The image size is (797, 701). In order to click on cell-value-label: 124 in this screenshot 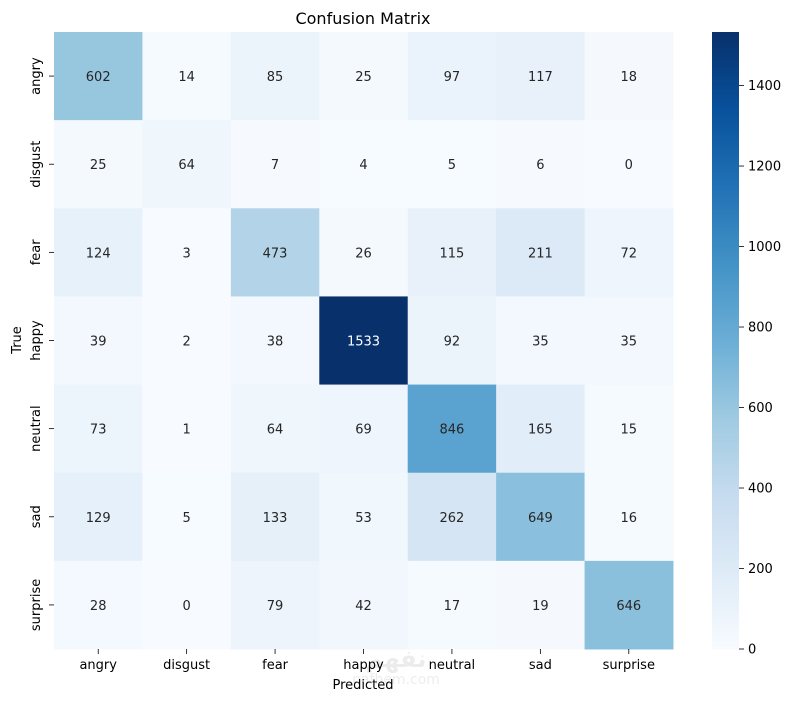, I will do `click(98, 253)`.